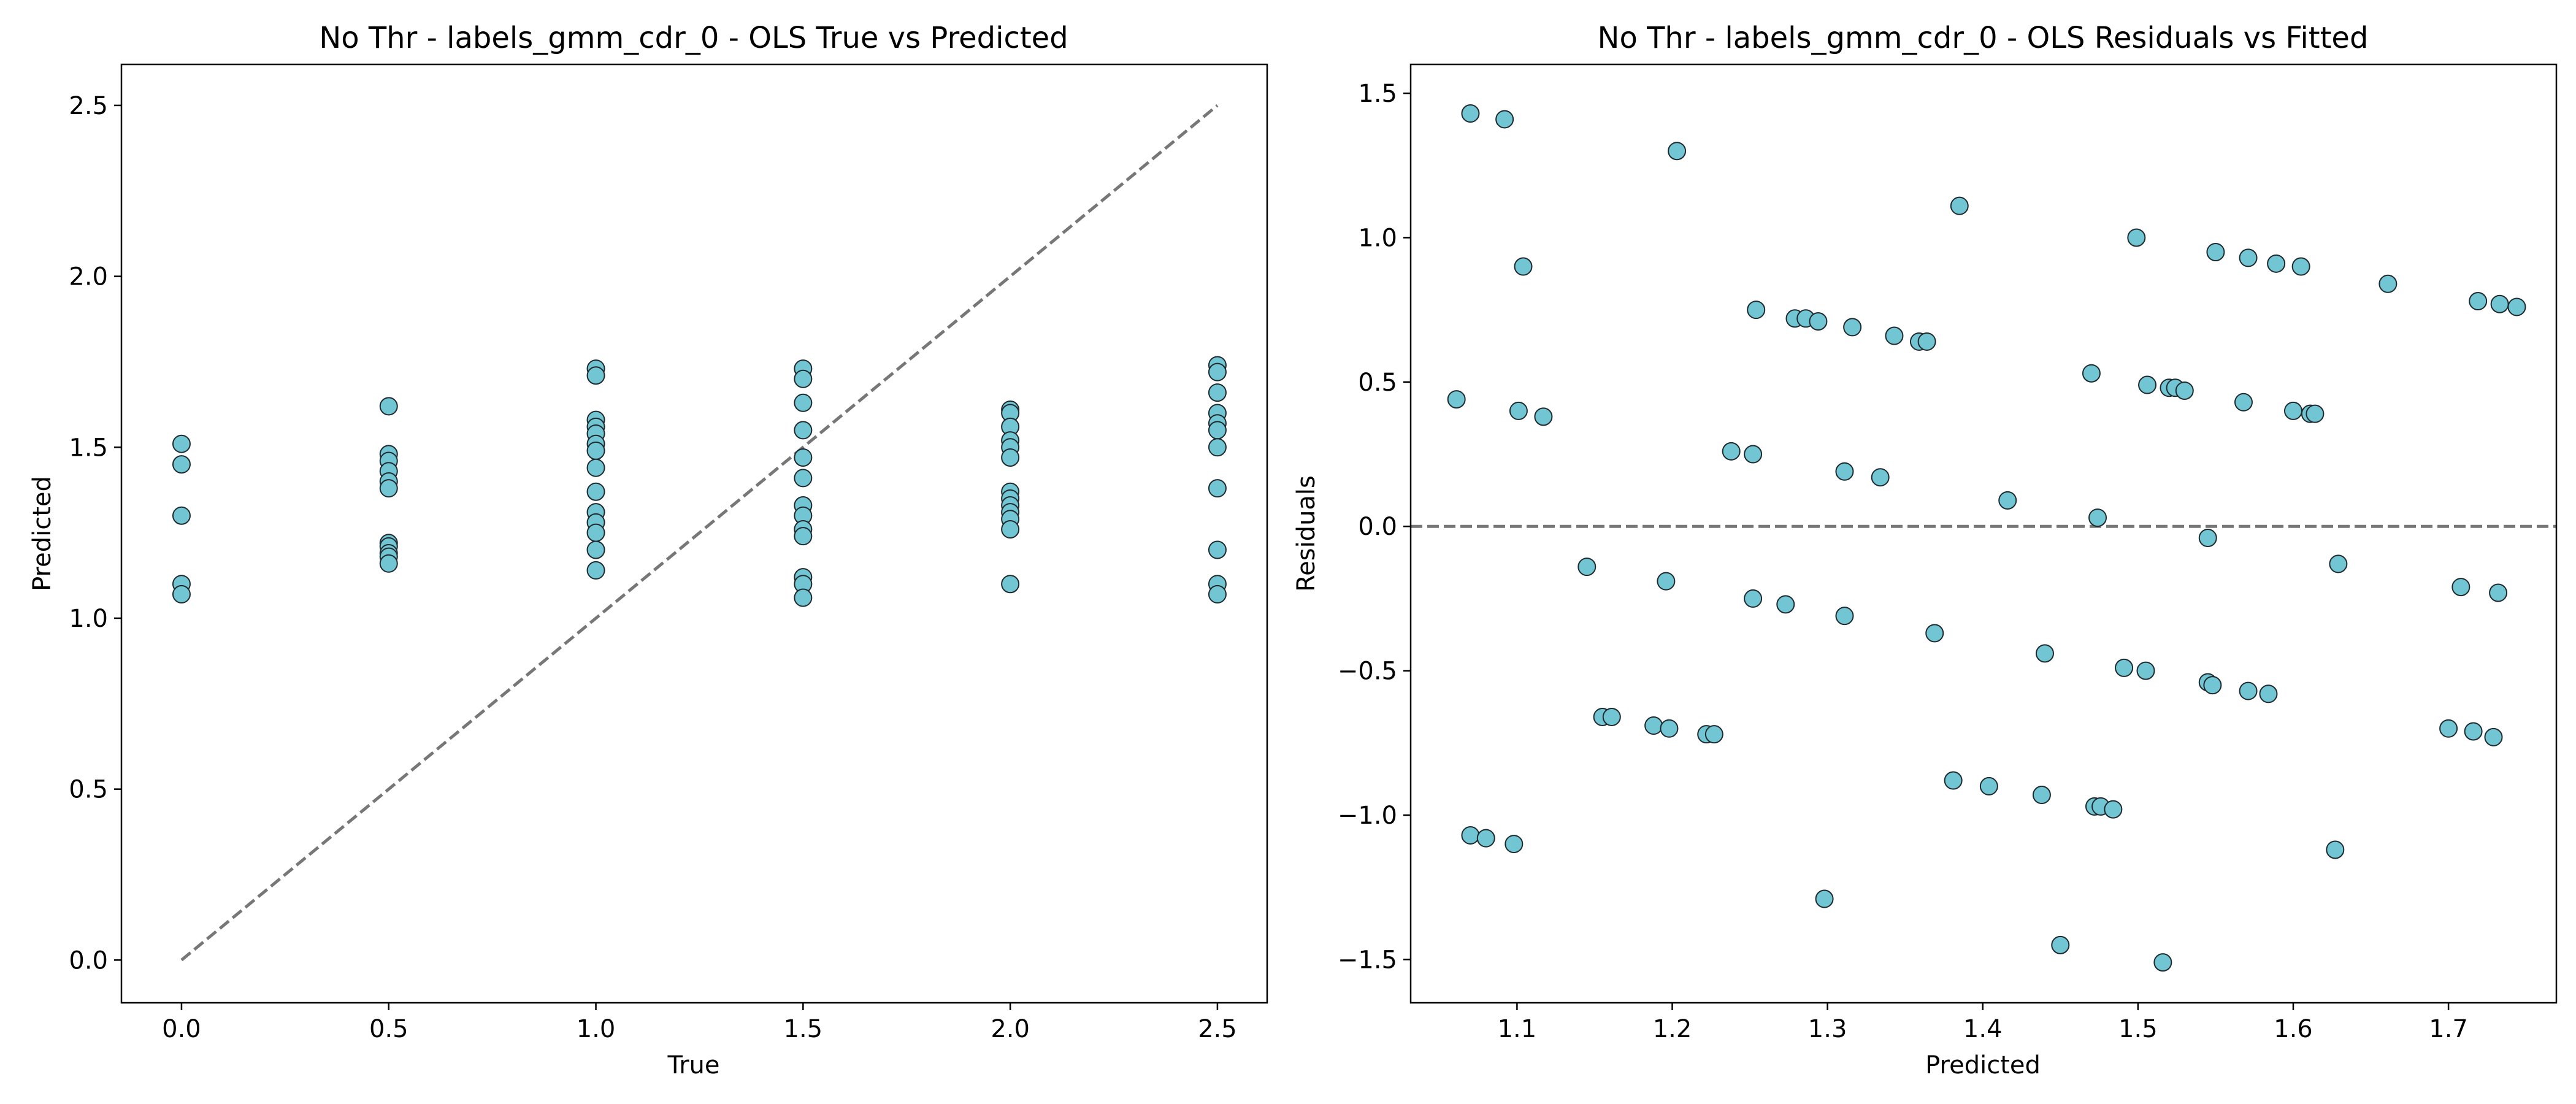  Describe the element at coordinates (388, 1029) in the screenshot. I see `x-tick-label: 0.5` at that location.